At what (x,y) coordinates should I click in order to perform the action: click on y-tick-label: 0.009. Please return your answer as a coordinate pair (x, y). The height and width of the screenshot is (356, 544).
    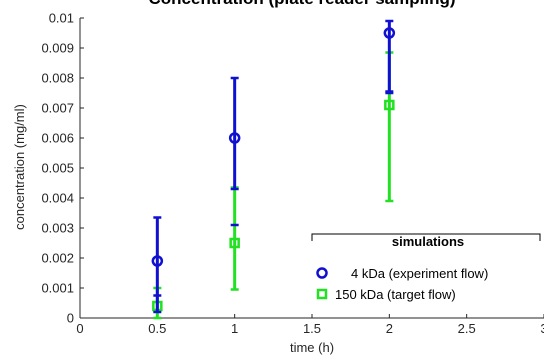
    Looking at the image, I should click on (57, 48).